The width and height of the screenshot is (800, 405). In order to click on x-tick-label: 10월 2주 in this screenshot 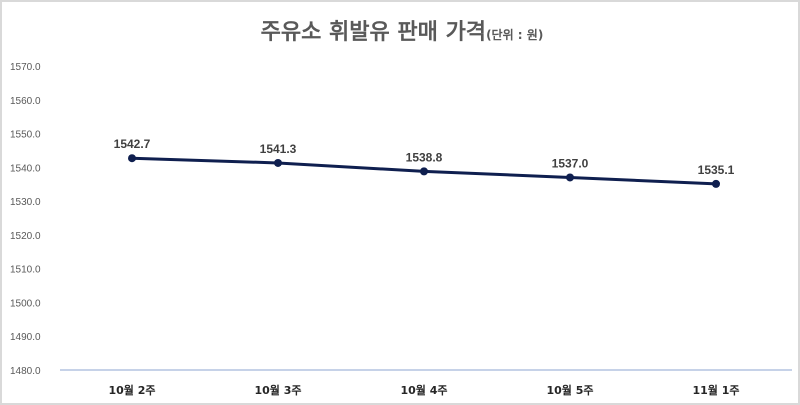, I will do `click(131, 390)`.